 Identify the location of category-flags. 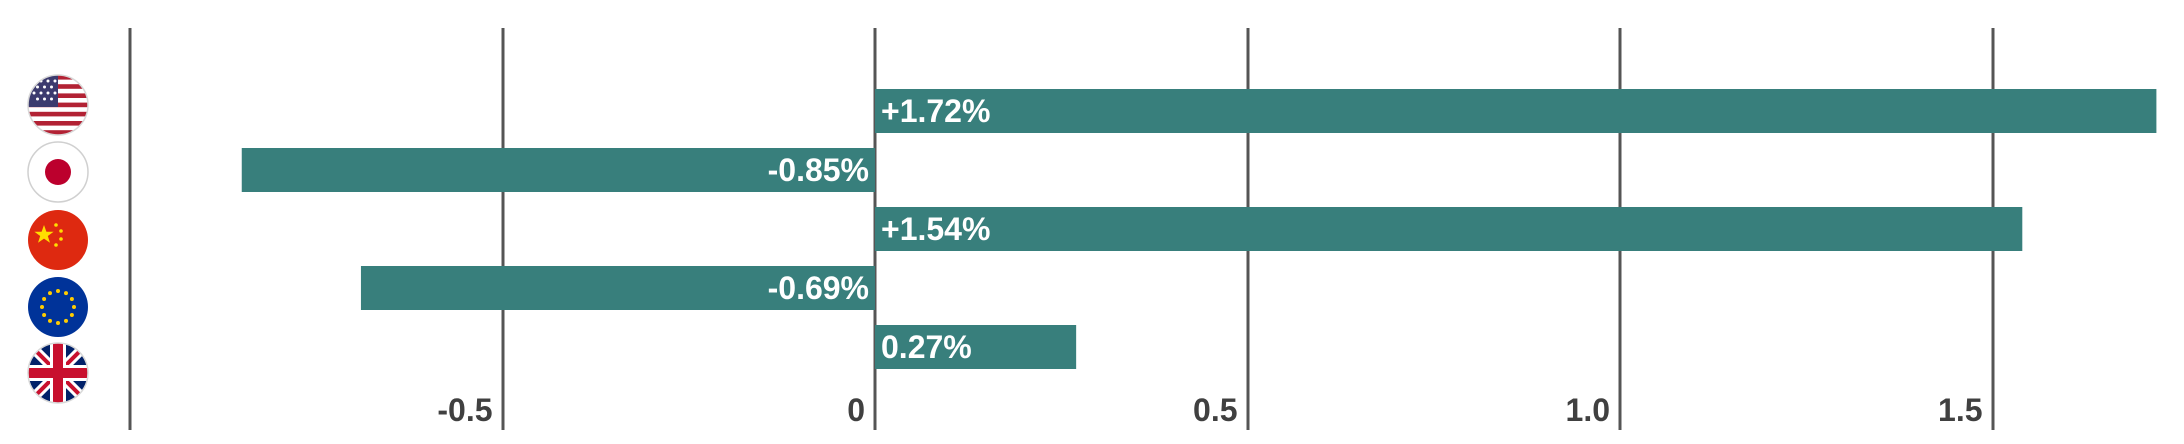
(58, 239).